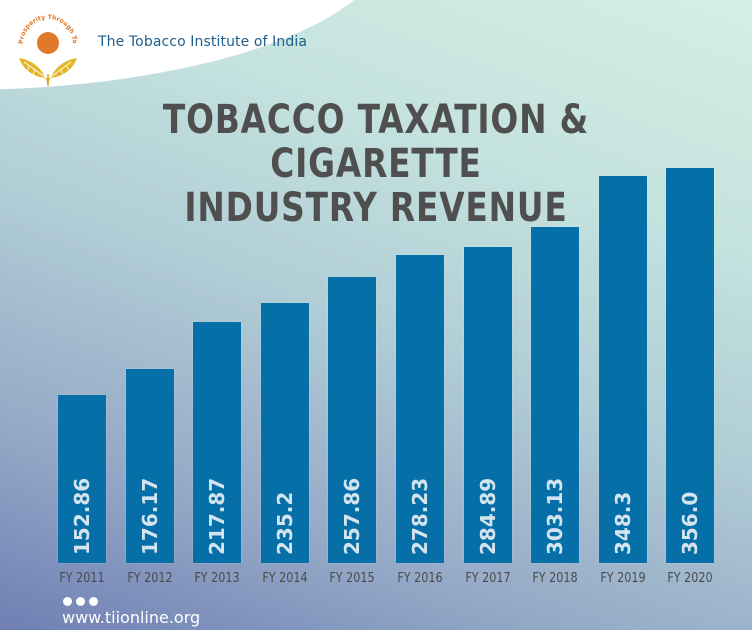 The width and height of the screenshot is (752, 630). Describe the element at coordinates (131, 617) in the screenshot. I see `website-url: www.tiionline.org` at that location.